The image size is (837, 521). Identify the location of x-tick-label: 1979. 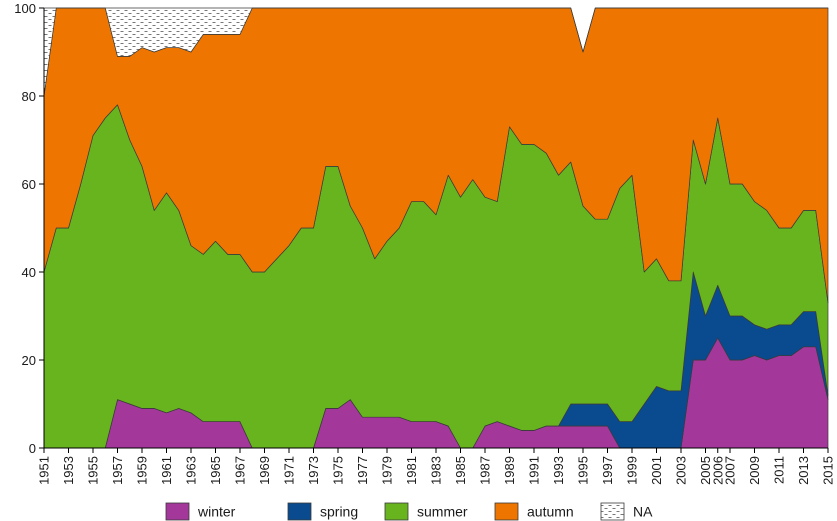
(387, 470).